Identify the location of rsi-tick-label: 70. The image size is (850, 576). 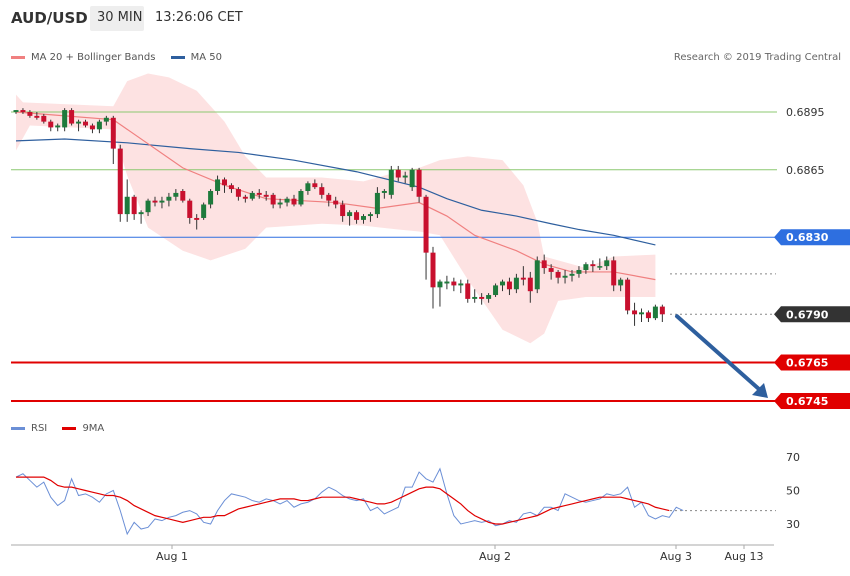
(793, 457).